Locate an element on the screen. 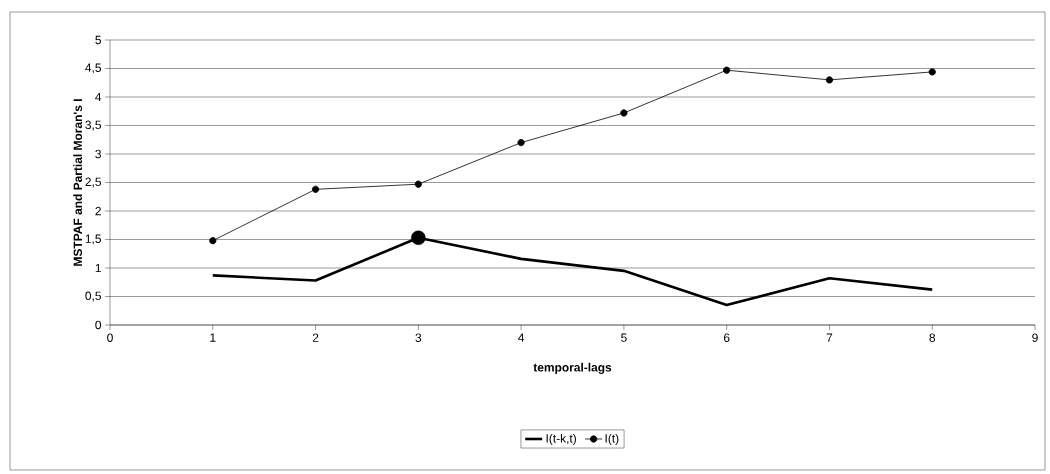 The image size is (1050, 474). x-axis-title: temporal-lags is located at coordinates (572, 368).